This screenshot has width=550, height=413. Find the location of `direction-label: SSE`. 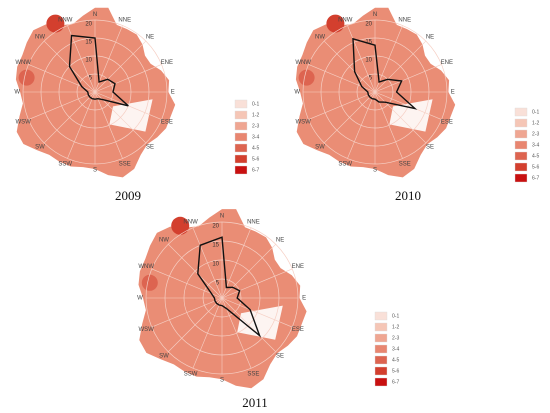

direction-label: SSE is located at coordinates (253, 374).